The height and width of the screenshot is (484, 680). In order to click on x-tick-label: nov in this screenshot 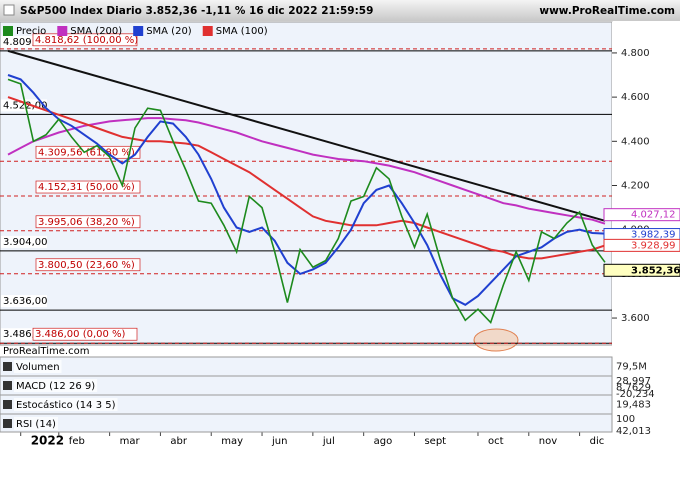, I will do `click(548, 441)`.